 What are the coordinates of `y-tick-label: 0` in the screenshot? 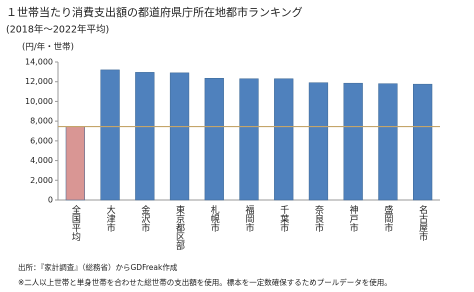 It's located at (50, 200).